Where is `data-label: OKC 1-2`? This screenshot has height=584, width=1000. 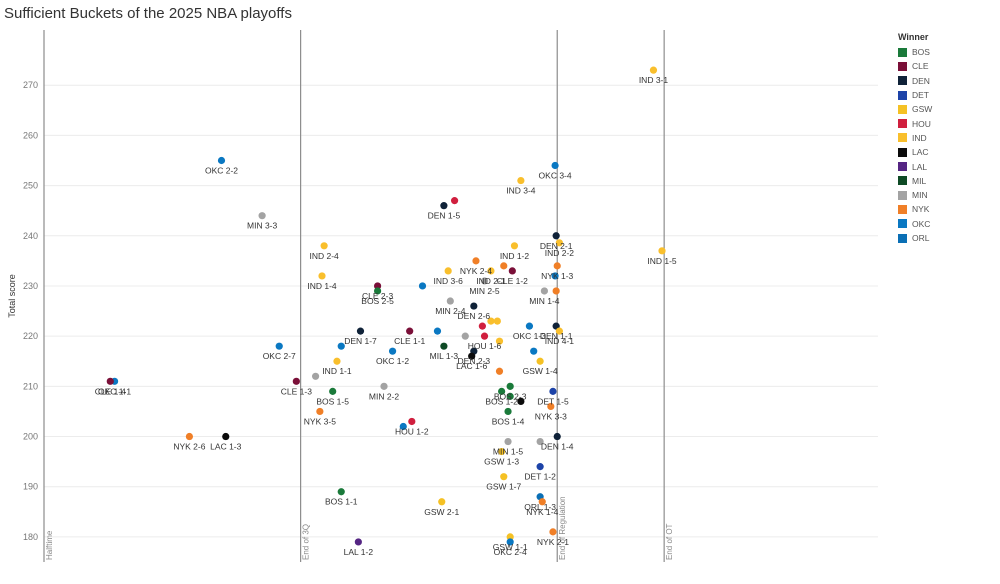 data-label: OKC 1-2 is located at coordinates (392, 361).